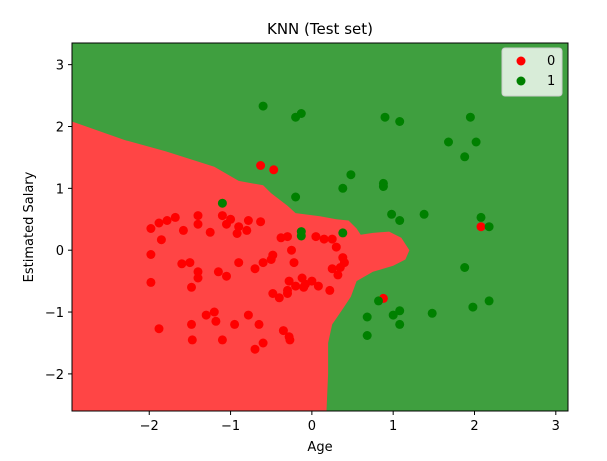  What do you see at coordinates (230, 426) in the screenshot?
I see `x-tick-label: −1` at bounding box center [230, 426].